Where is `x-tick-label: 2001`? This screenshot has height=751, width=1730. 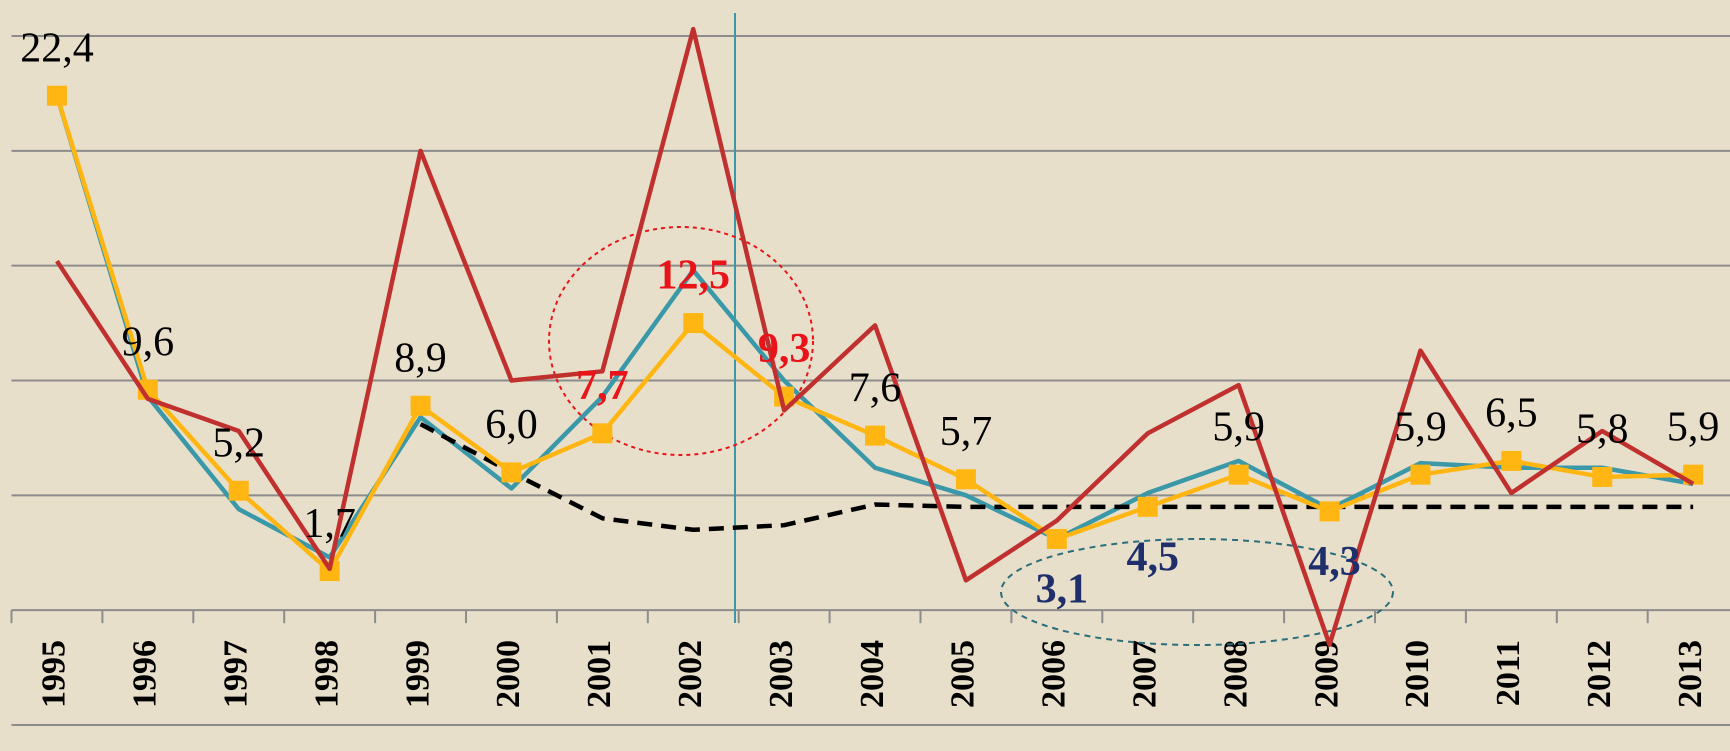 x-tick-label: 2001 is located at coordinates (599, 674).